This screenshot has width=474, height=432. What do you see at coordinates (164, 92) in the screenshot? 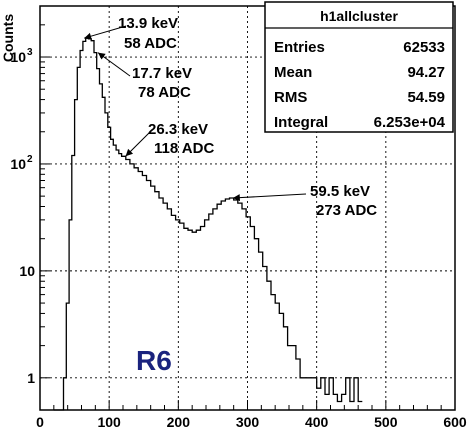
I see `annotation-adc: 78 ADC` at bounding box center [164, 92].